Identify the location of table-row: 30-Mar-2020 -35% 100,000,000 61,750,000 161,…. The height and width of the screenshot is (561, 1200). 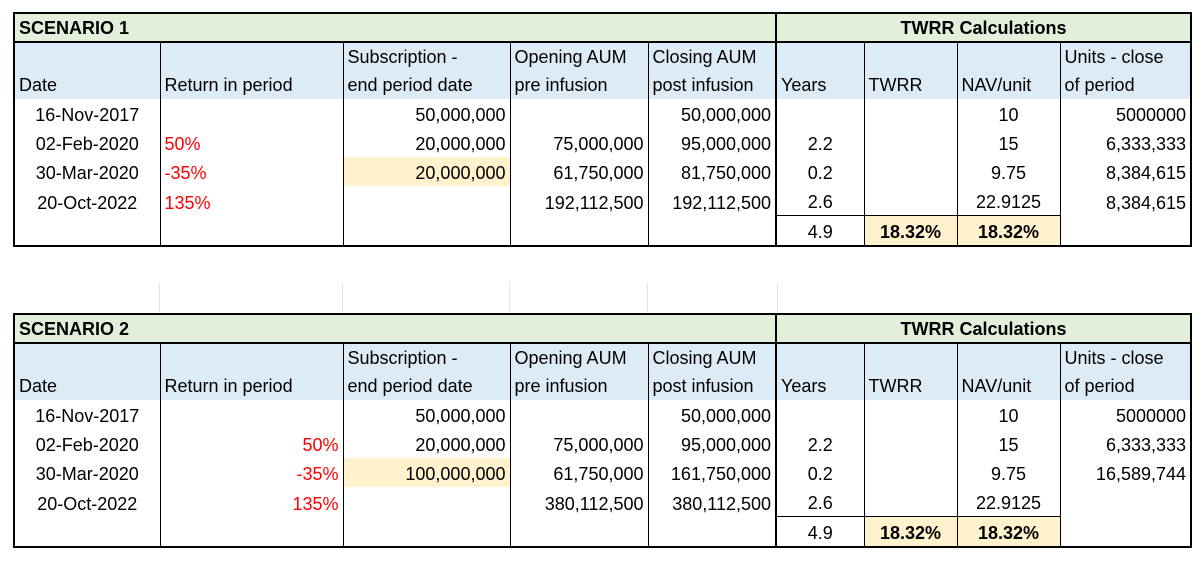
(603, 472).